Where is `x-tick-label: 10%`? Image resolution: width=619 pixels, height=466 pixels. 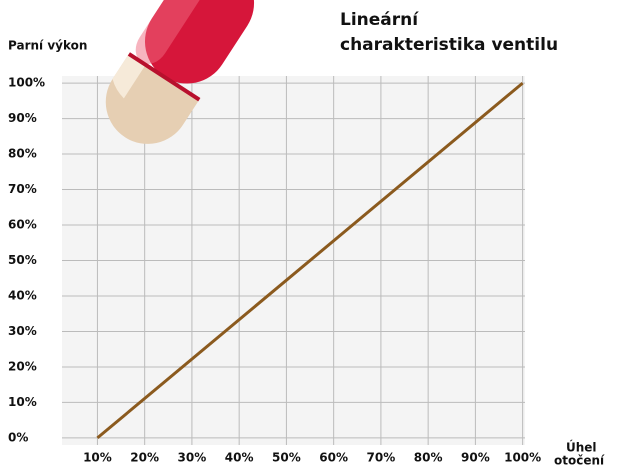 x-tick-label: 10% is located at coordinates (97, 458).